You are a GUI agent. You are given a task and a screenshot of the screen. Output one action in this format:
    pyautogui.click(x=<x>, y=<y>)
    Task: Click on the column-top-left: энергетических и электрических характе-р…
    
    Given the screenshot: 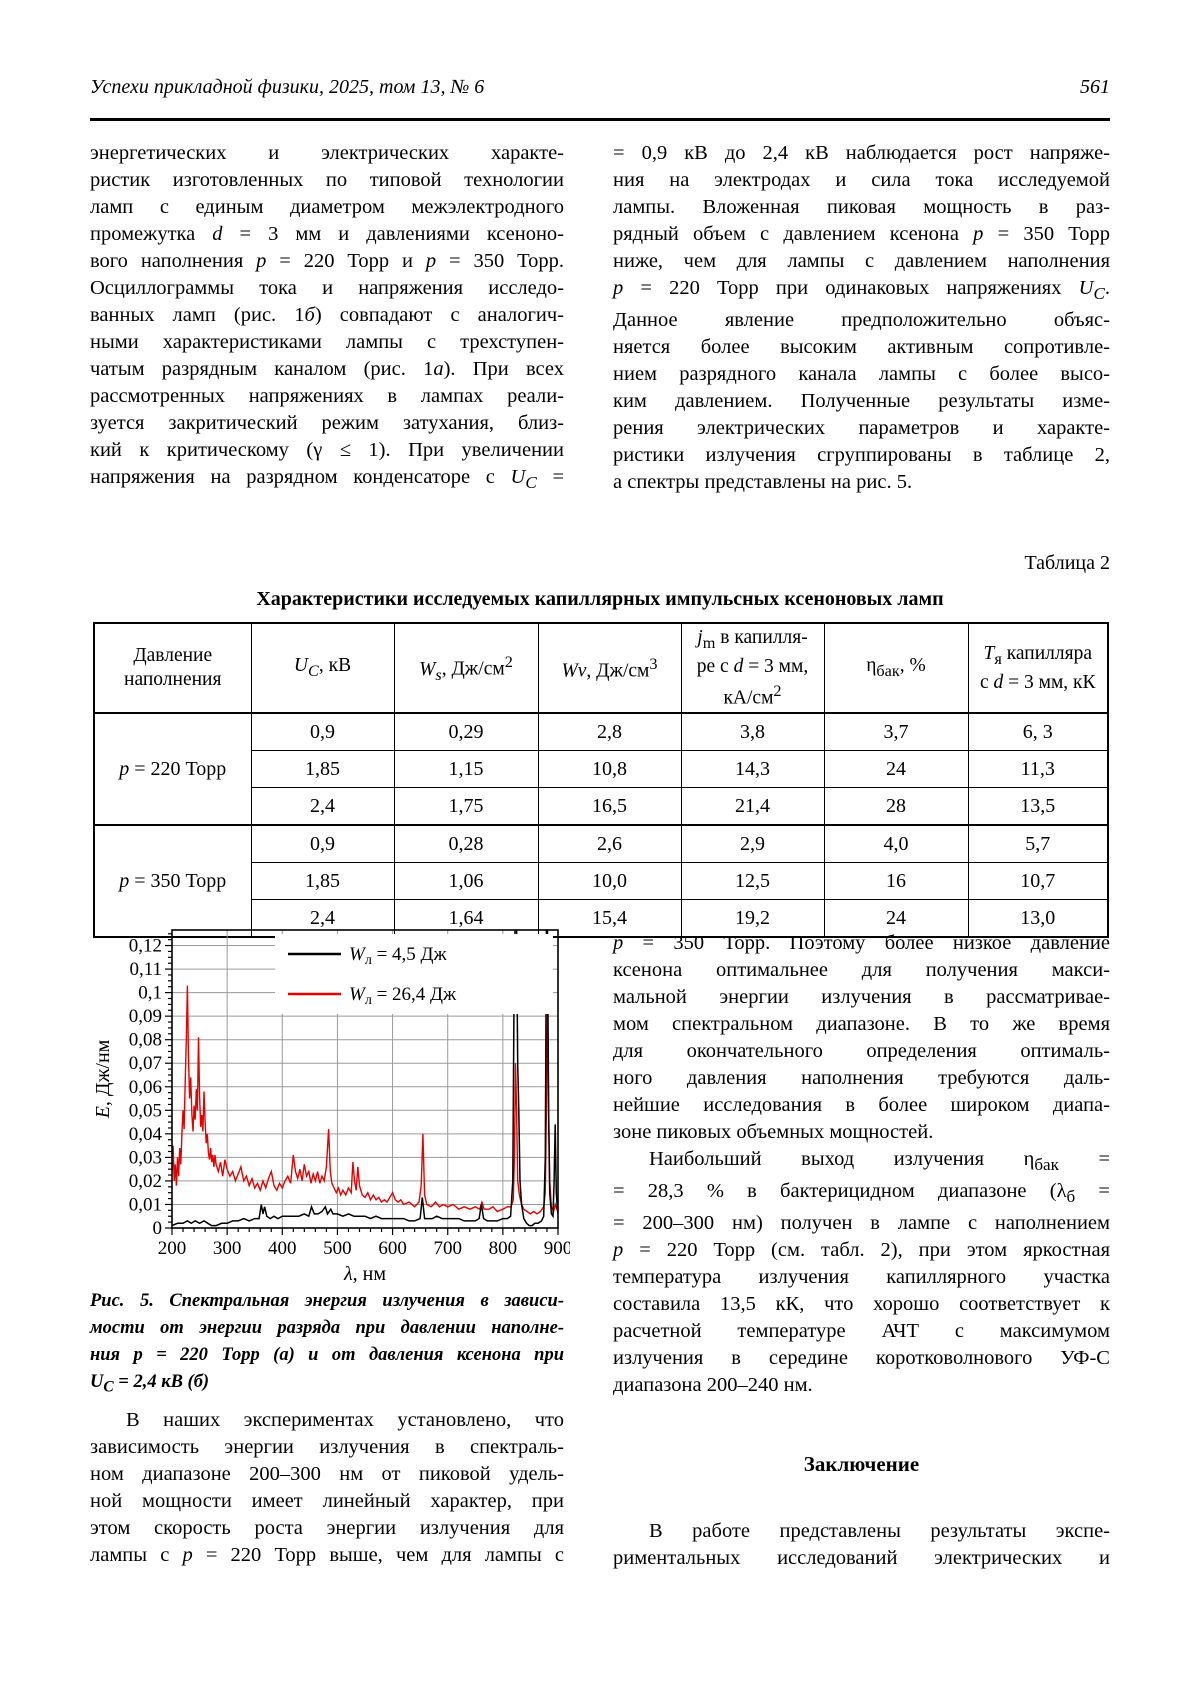 What is the action you would take?
    pyautogui.click(x=327, y=318)
    